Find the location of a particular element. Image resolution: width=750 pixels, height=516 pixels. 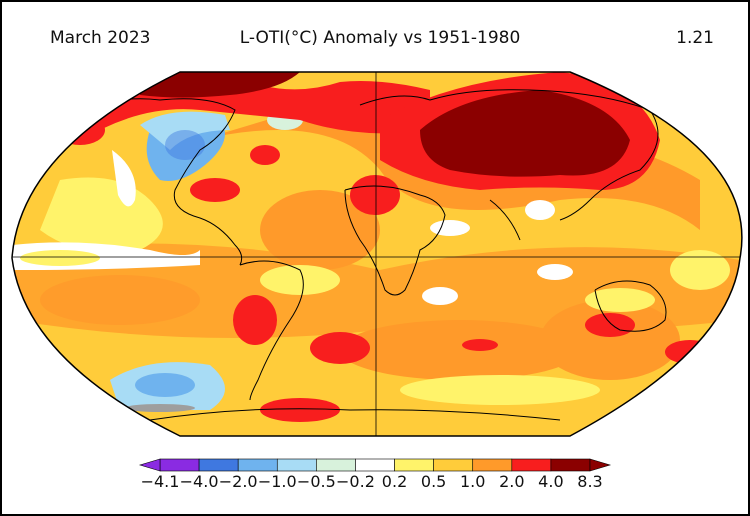

global-mean-value: 1.21 is located at coordinates (695, 38).